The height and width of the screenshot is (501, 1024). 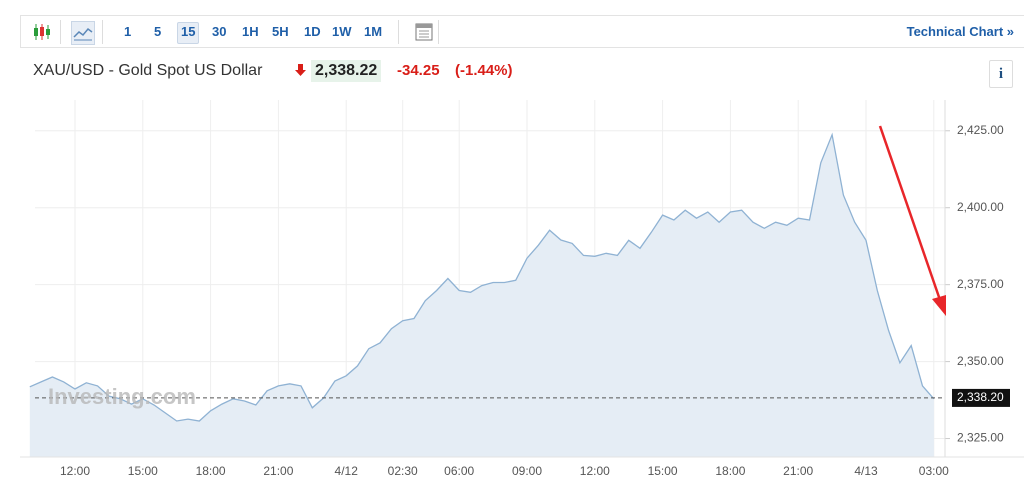 I want to click on interval-button: 1H, so click(x=250, y=31).